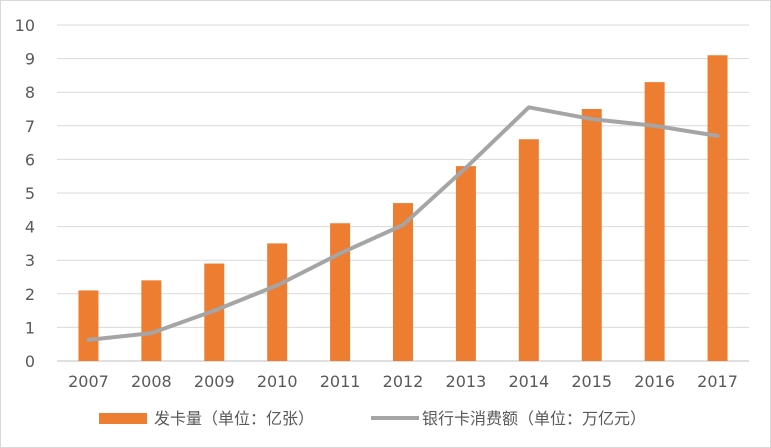  What do you see at coordinates (30, 159) in the screenshot?
I see `y-tick-label: 6` at bounding box center [30, 159].